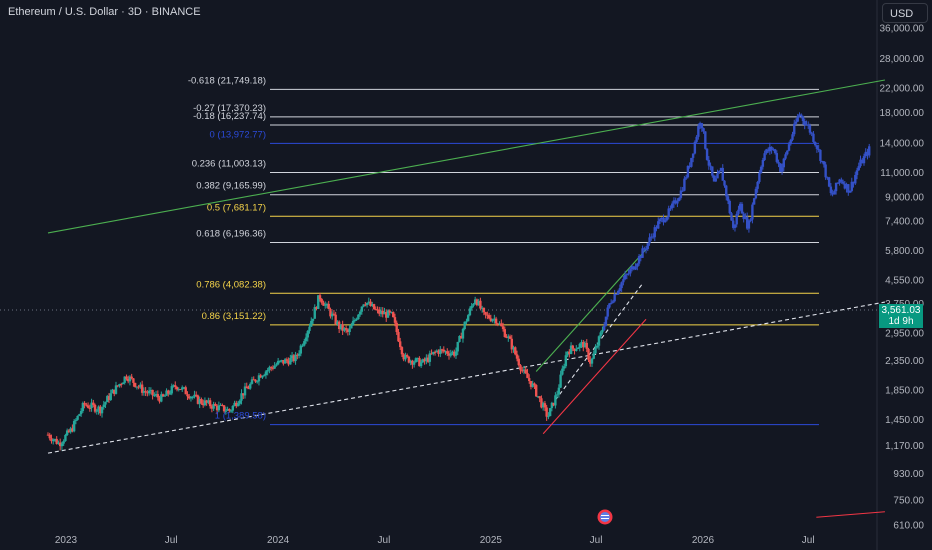 Image resolution: width=932 pixels, height=550 pixels. Describe the element at coordinates (240, 416) in the screenshot. I see `fib-level-label: 1 (1,389.58)` at that location.